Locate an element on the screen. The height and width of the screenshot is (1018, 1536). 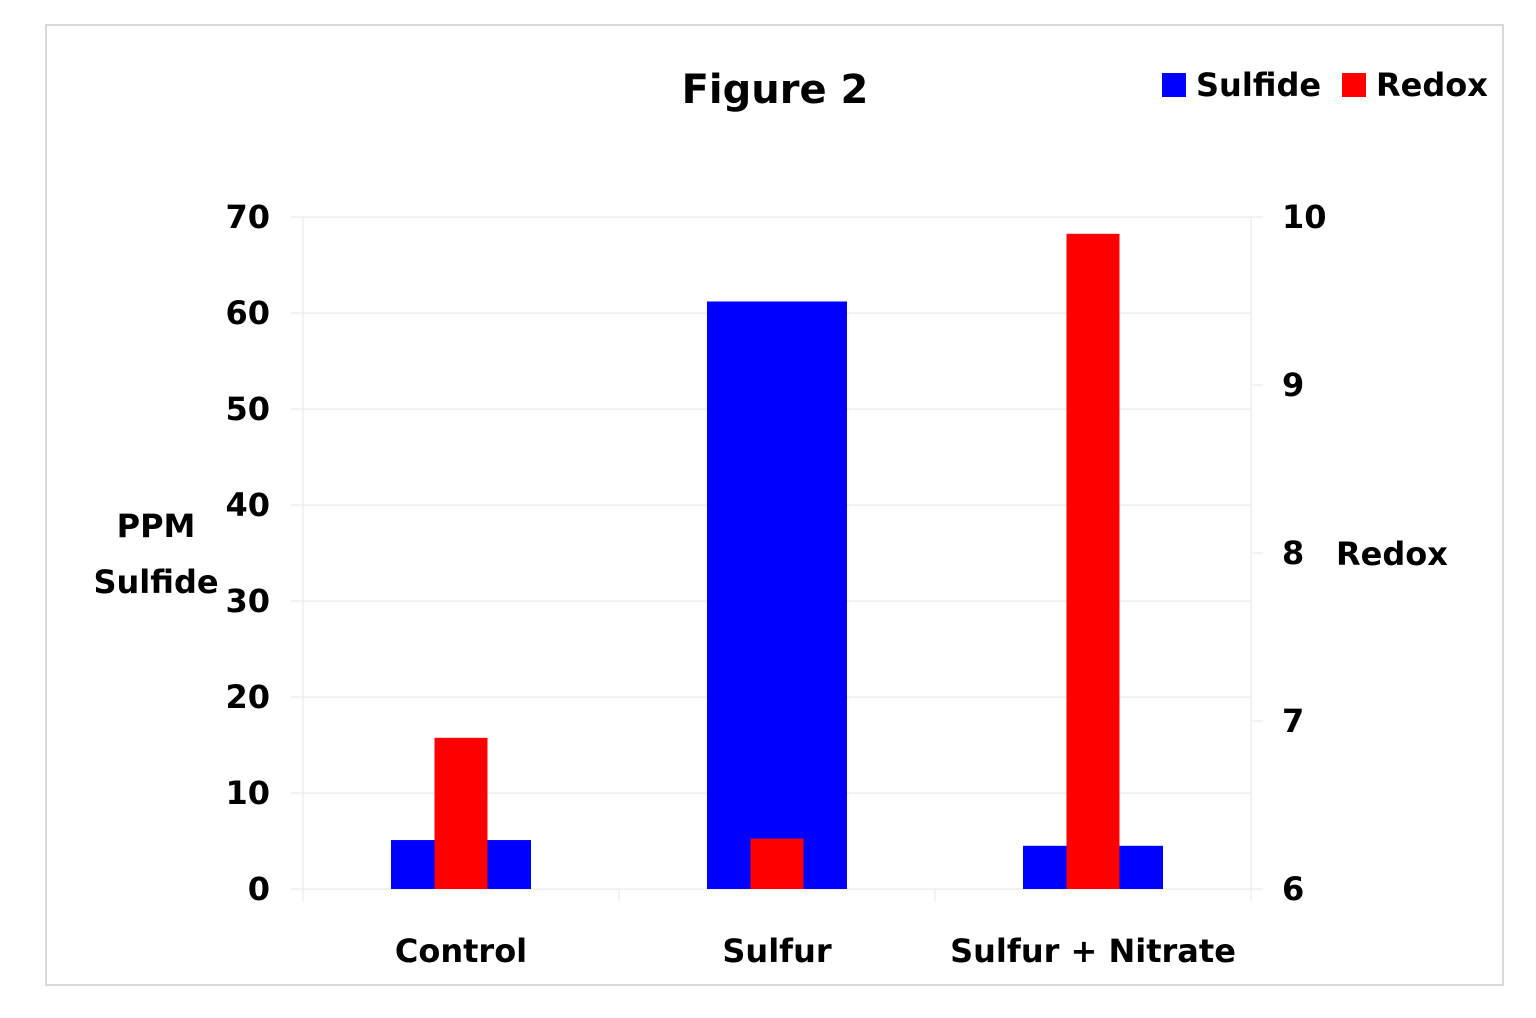
y-tick-label: 50 is located at coordinates (247, 409).